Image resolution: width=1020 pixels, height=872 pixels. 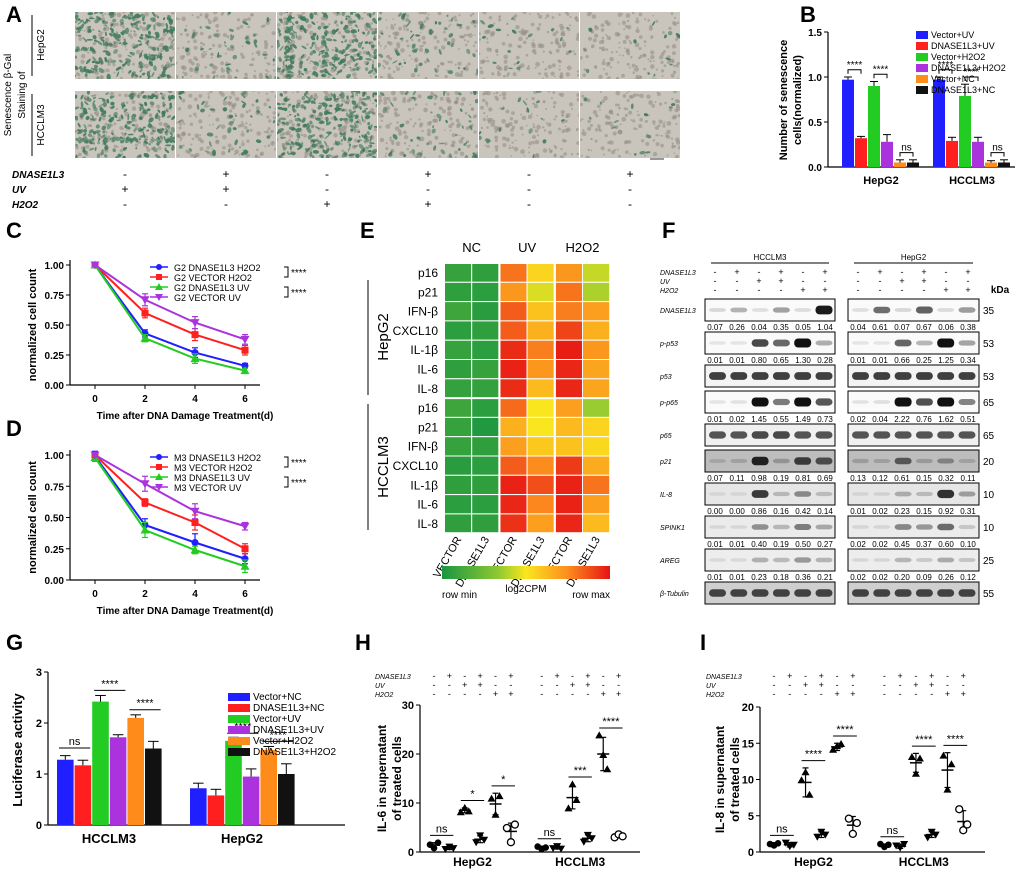 What do you see at coordinates (737, 290) in the screenshot?
I see `sign: -` at bounding box center [737, 290].